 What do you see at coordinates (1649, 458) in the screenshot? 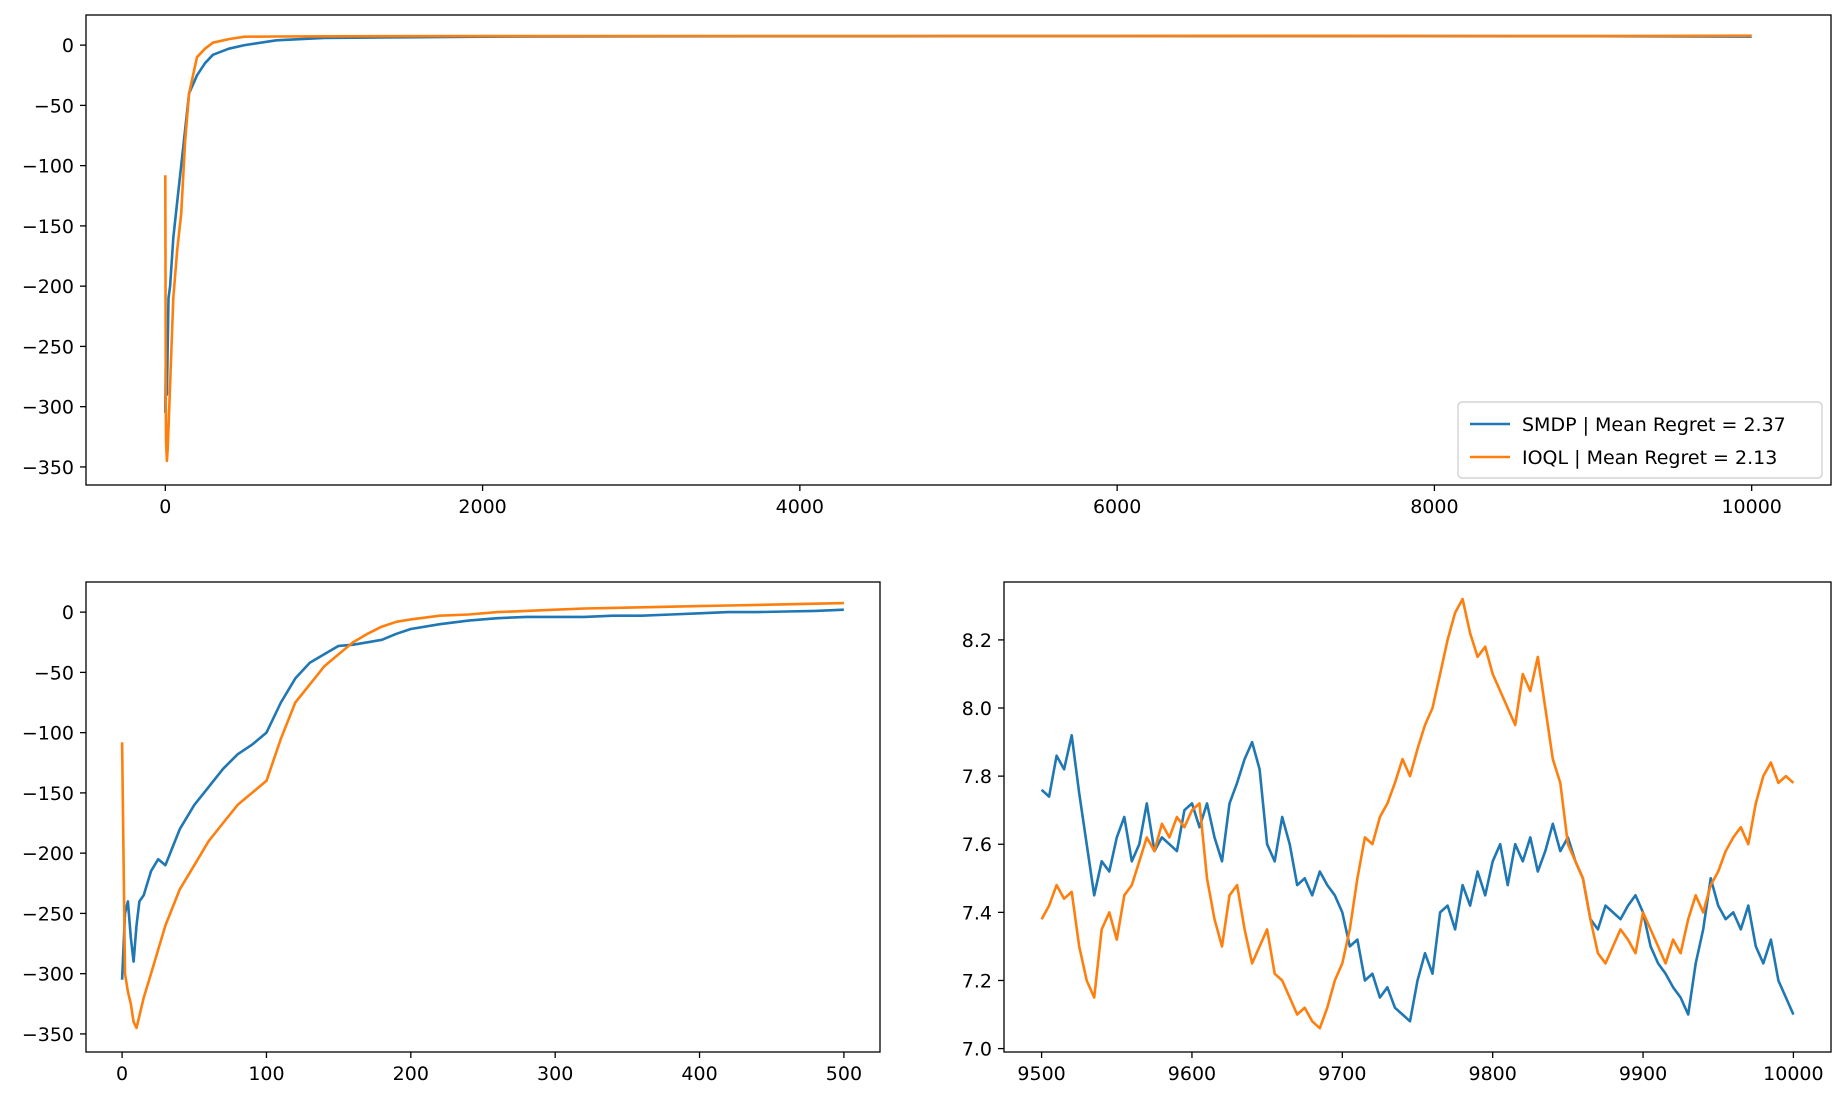
I see `legend-label-ioql: IOQL | Mean Regret = 2.13` at bounding box center [1649, 458].